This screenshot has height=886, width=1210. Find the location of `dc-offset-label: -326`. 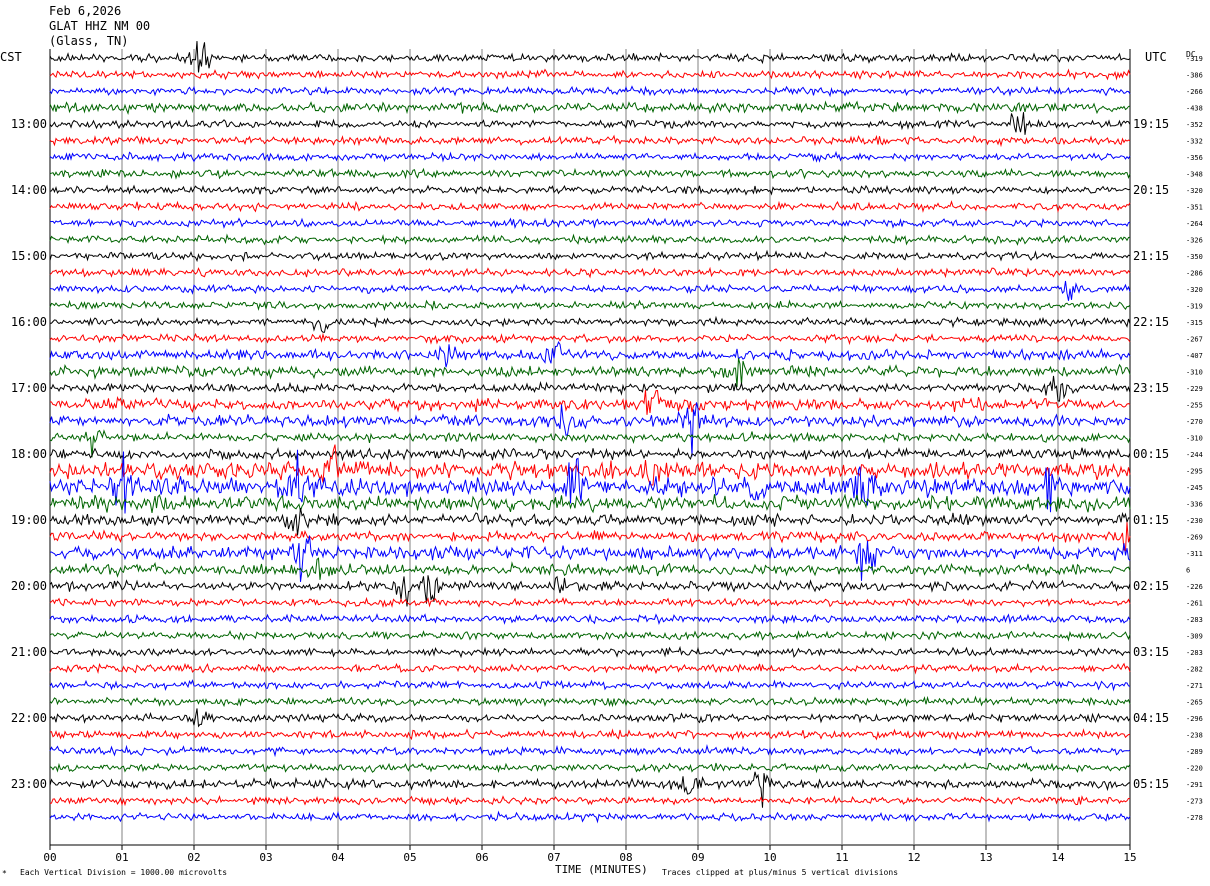

dc-offset-label: -326 is located at coordinates (1194, 241).